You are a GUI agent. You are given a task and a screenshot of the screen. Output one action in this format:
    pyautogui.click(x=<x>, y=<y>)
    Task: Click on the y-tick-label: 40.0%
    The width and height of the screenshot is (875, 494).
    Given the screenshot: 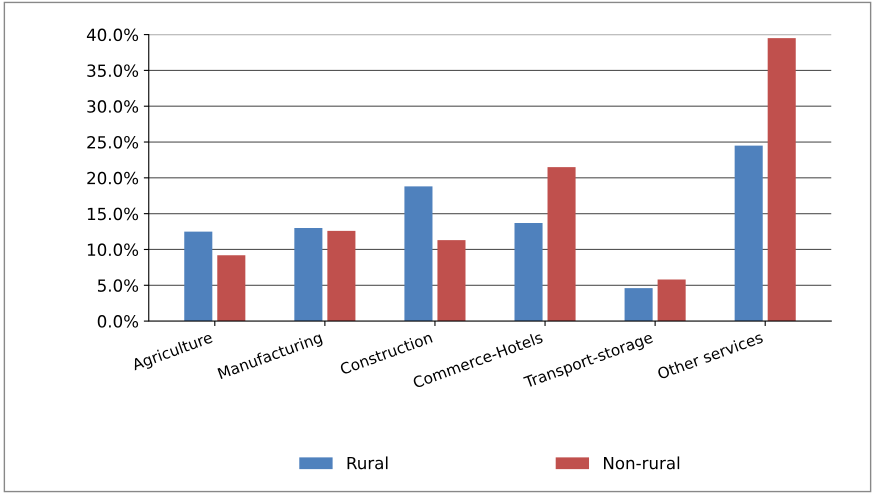 What is the action you would take?
    pyautogui.click(x=112, y=35)
    